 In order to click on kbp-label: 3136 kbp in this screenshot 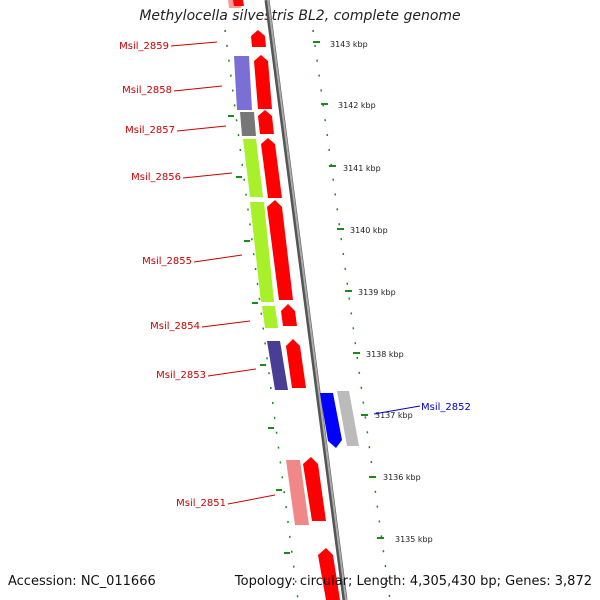, I will do `click(402, 477)`.